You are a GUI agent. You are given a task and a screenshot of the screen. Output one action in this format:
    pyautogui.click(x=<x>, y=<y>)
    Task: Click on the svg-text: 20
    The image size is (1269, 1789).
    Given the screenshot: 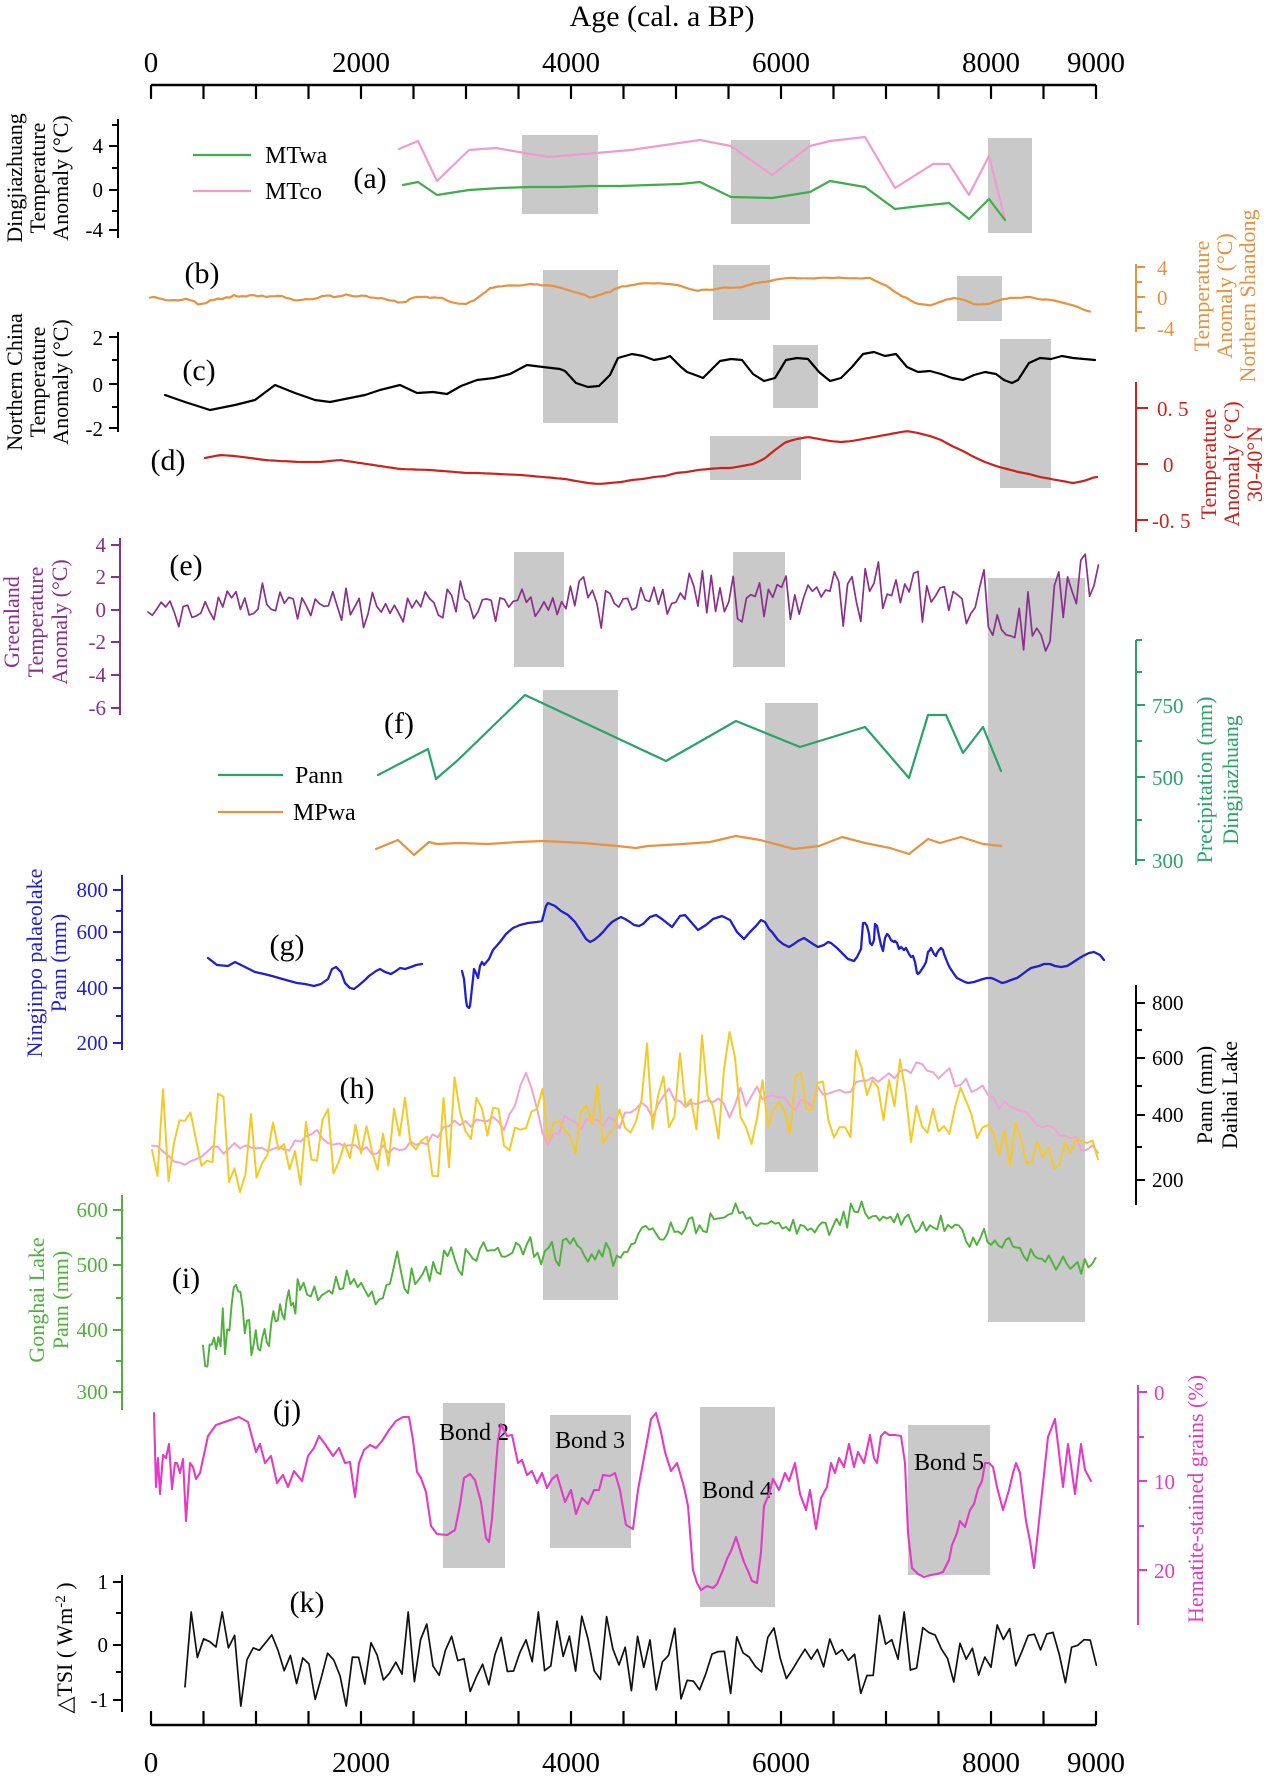 What is the action you would take?
    pyautogui.click(x=1164, y=1571)
    